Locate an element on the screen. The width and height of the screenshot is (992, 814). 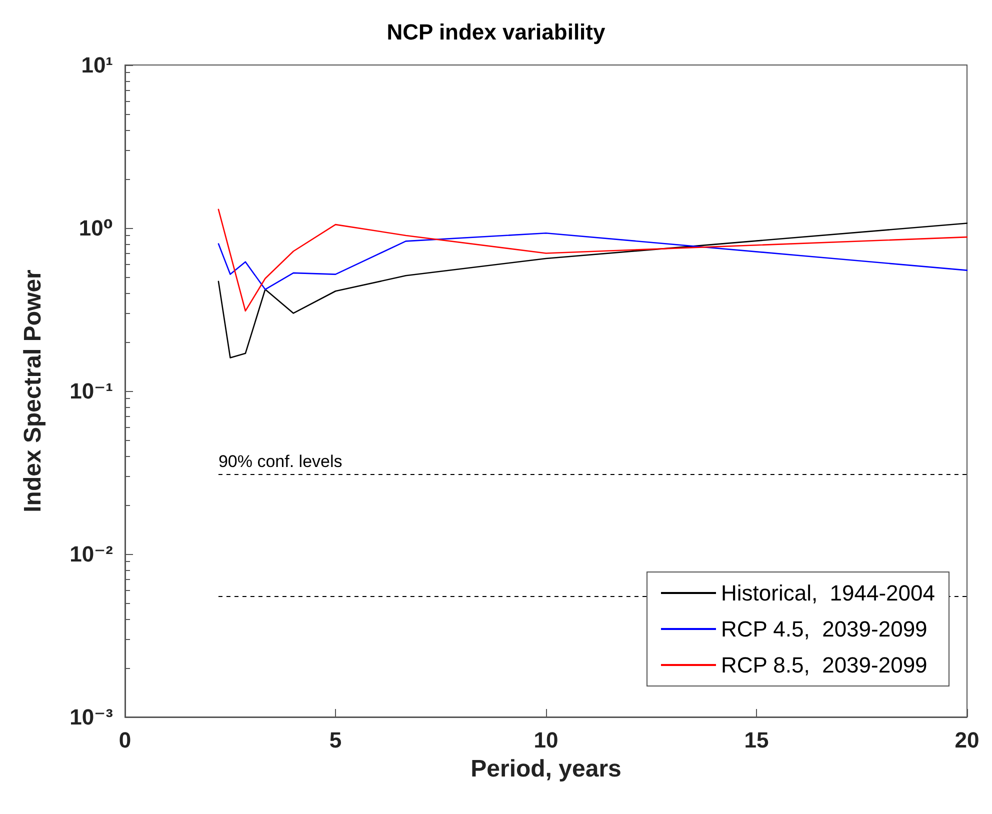
y-tick-label: 10⁰ is located at coordinates (95, 228).